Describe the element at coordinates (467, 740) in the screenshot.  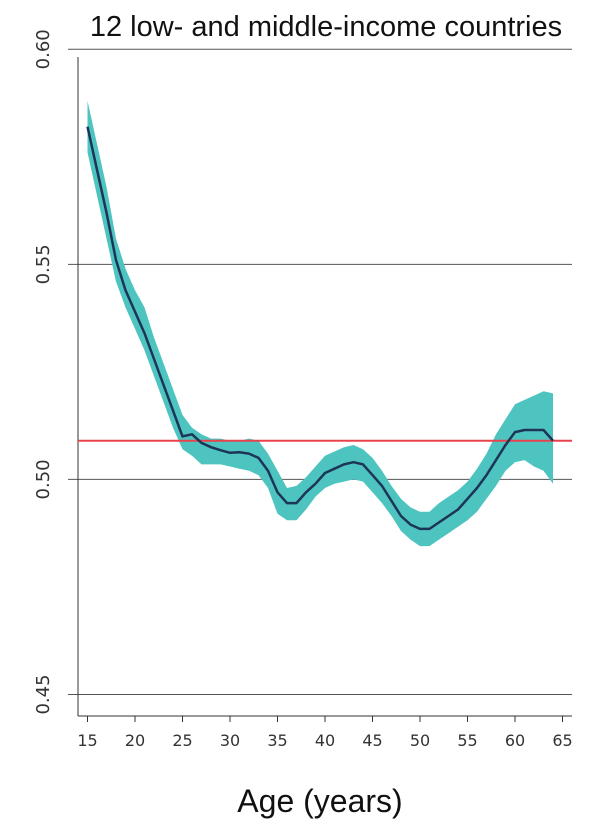
I see `x-tick-label: 55` at that location.